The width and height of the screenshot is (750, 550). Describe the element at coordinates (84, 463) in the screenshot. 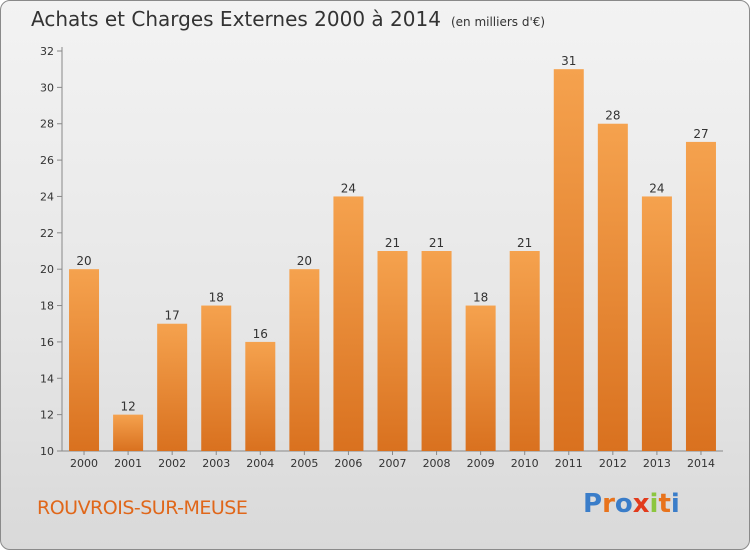

I see `x-tick-label: 2000` at that location.